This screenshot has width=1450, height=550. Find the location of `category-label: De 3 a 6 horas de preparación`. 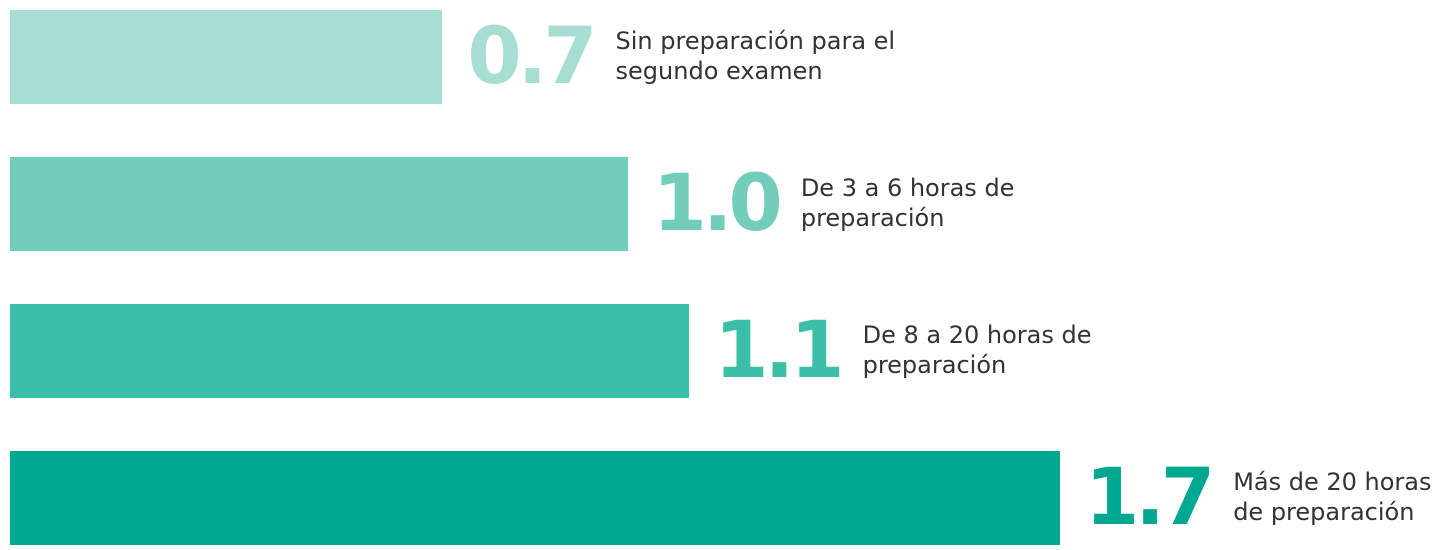

category-label: De 3 a 6 horas de preparación is located at coordinates (907, 203).